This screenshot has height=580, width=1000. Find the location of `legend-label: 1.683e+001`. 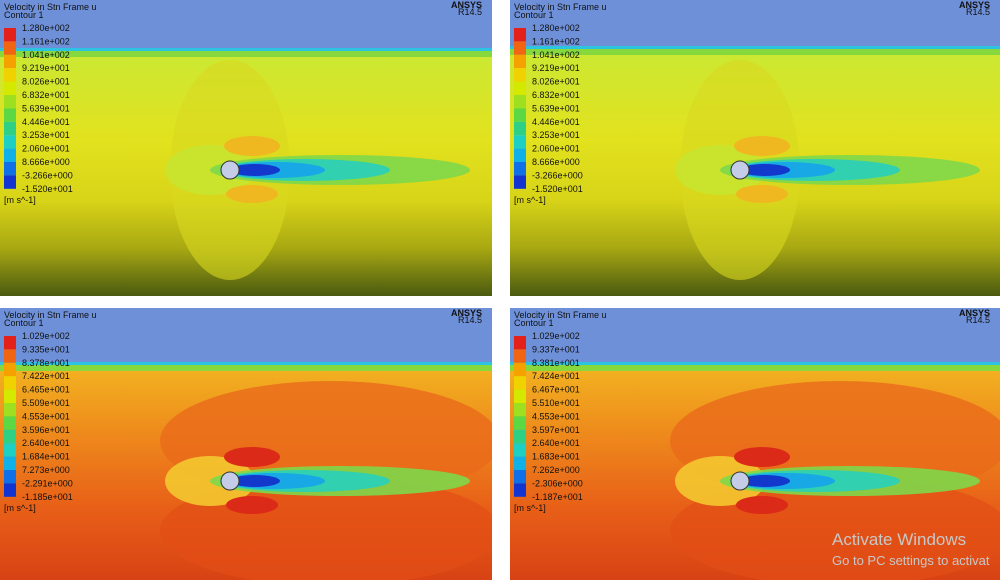

legend-label: 1.683e+001 is located at coordinates (556, 457).